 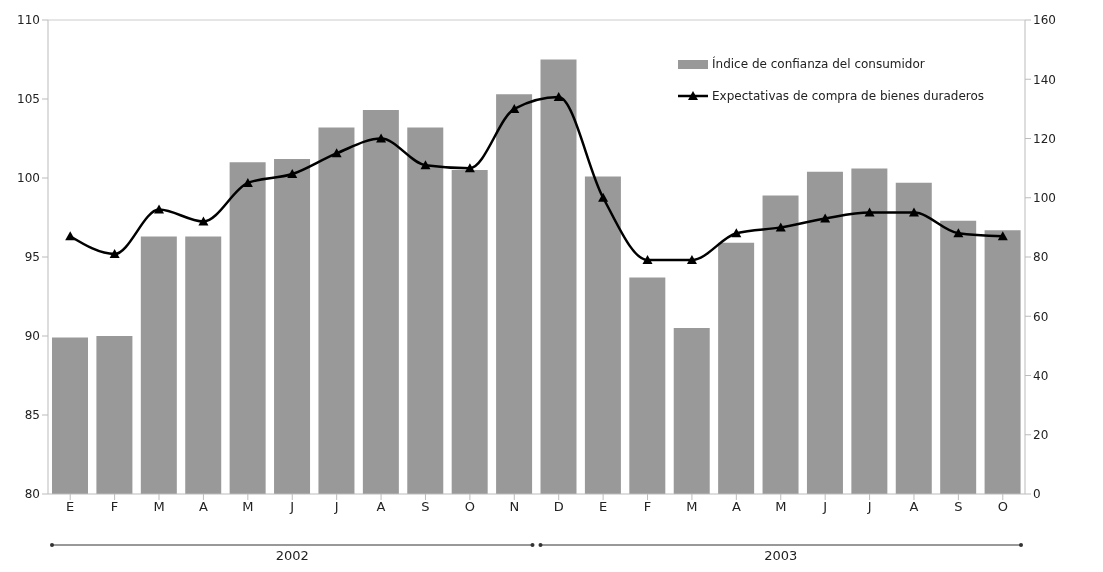 I want to click on legend-label: Índice de confianza del consumidor, so click(x=818, y=64).